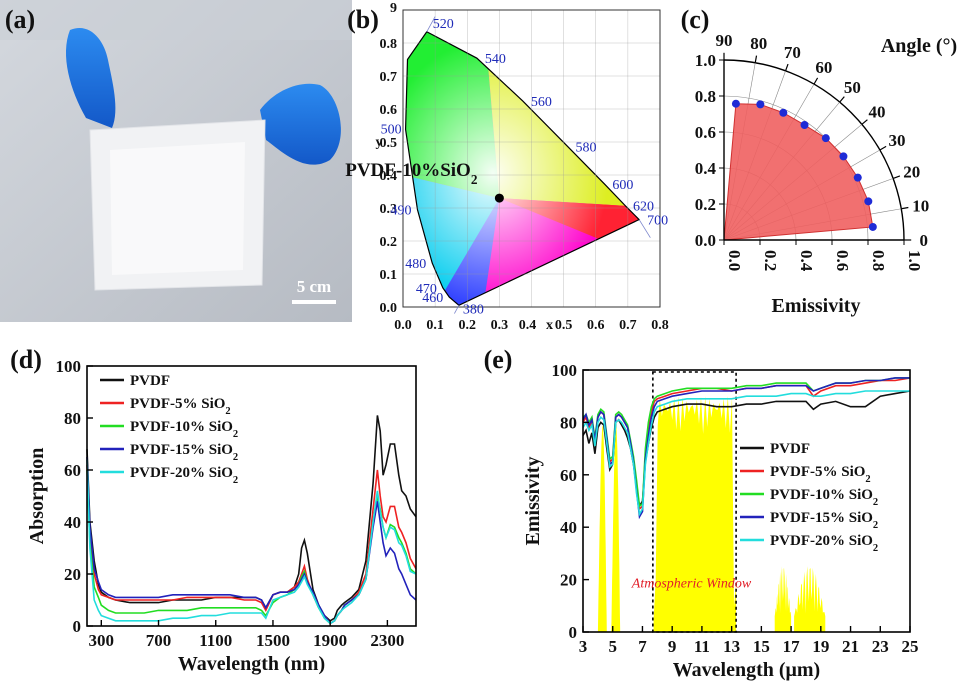  What do you see at coordinates (622, 185) in the screenshot?
I see `cie-wavelength-label: 600` at bounding box center [622, 185].